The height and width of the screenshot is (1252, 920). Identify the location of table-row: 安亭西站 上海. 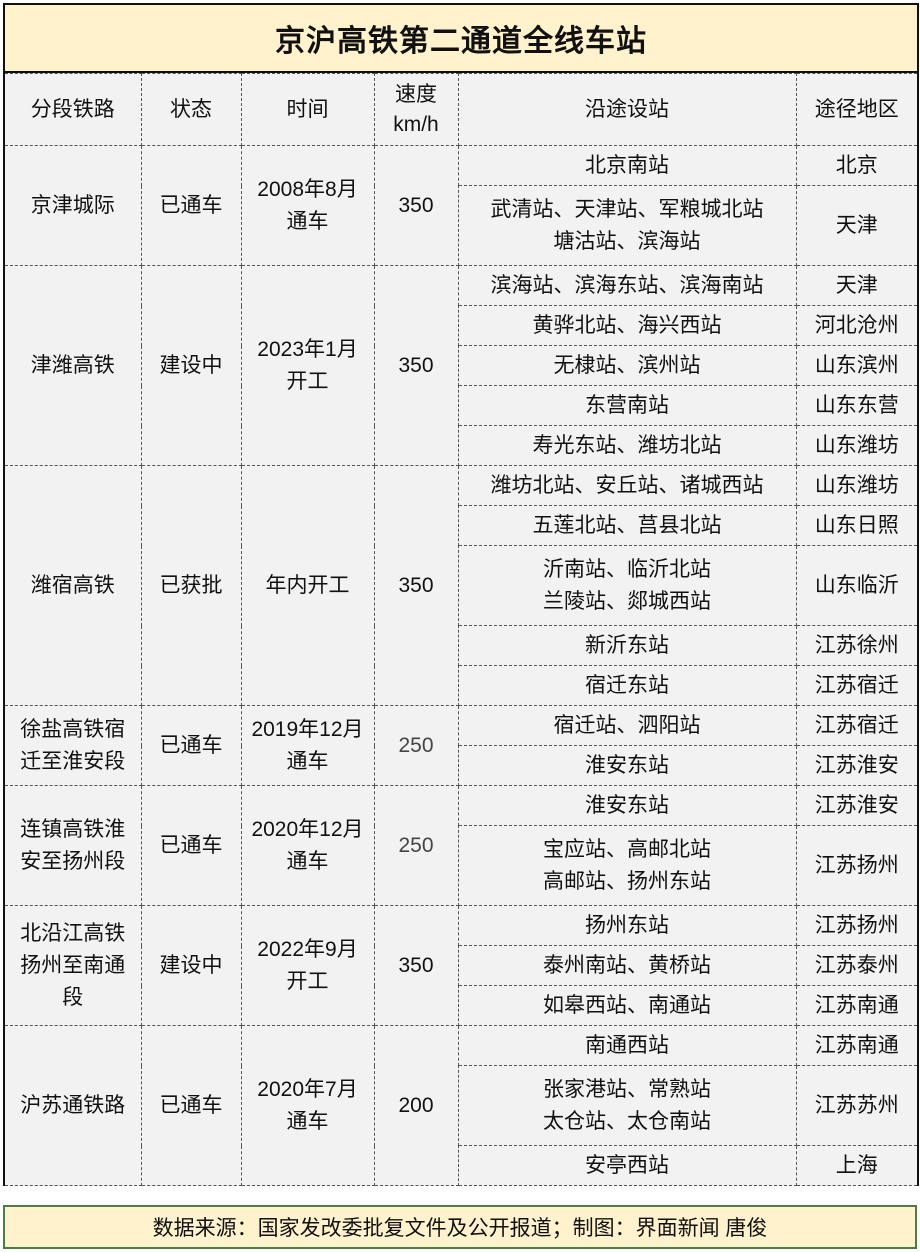
(461, 1165).